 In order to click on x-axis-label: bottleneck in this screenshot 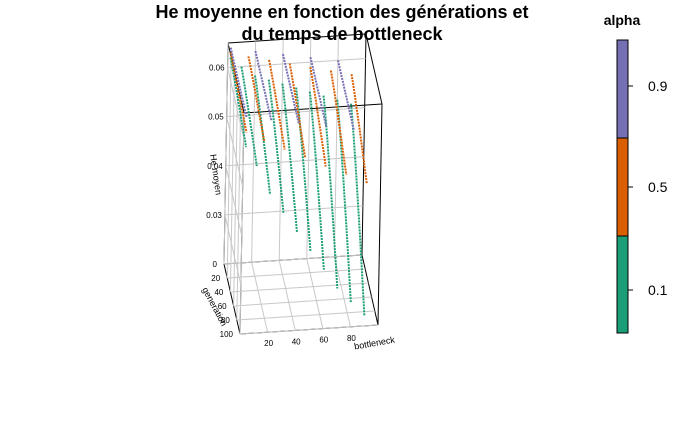, I will do `click(374, 342)`.